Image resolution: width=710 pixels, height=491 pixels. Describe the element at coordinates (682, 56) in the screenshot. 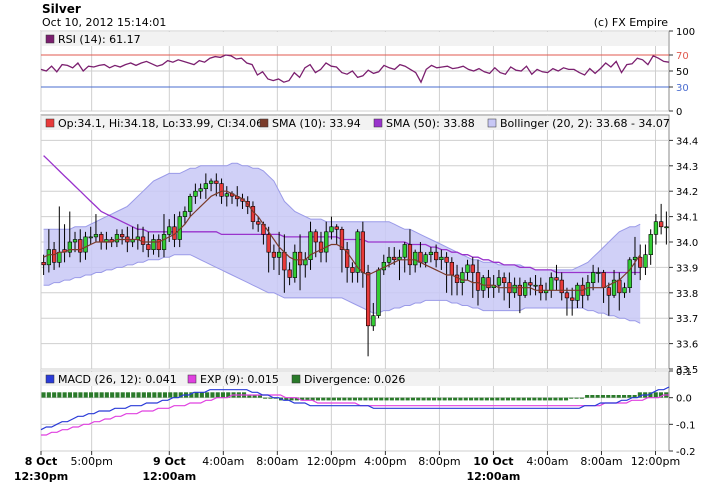

I see `rsi-ytick-label: 70` at that location.